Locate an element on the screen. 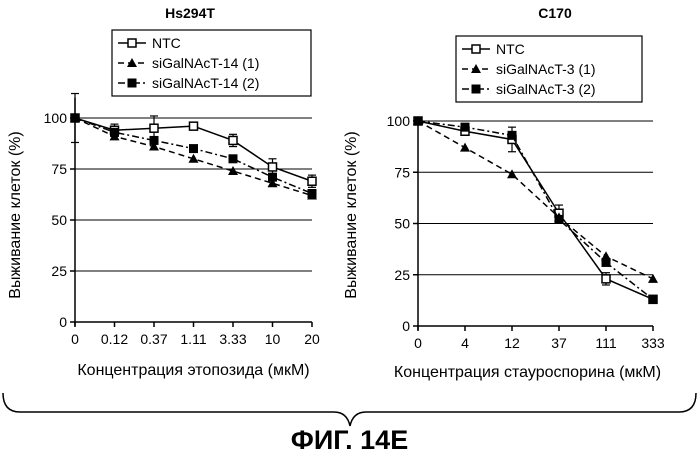 This screenshot has height=467, width=699. chart-title: C170 is located at coordinates (555, 13).